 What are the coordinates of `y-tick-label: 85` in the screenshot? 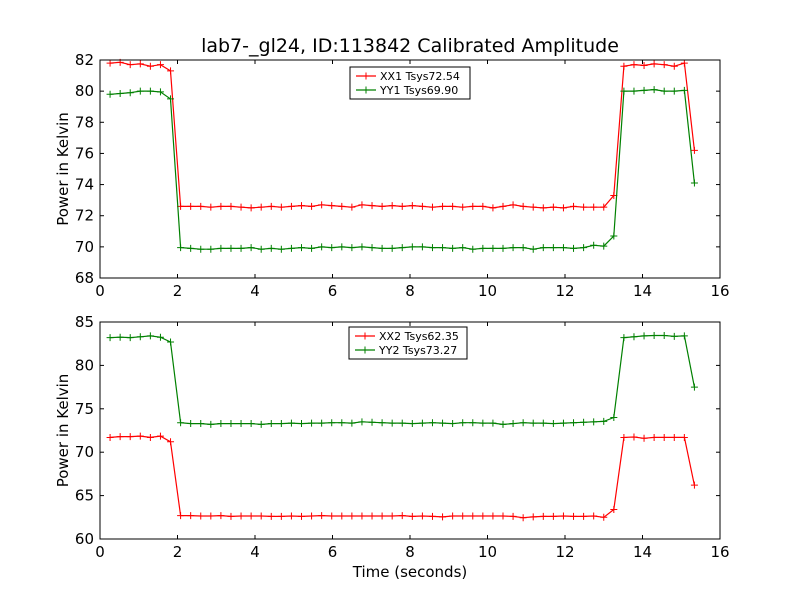 It's located at (84, 322).